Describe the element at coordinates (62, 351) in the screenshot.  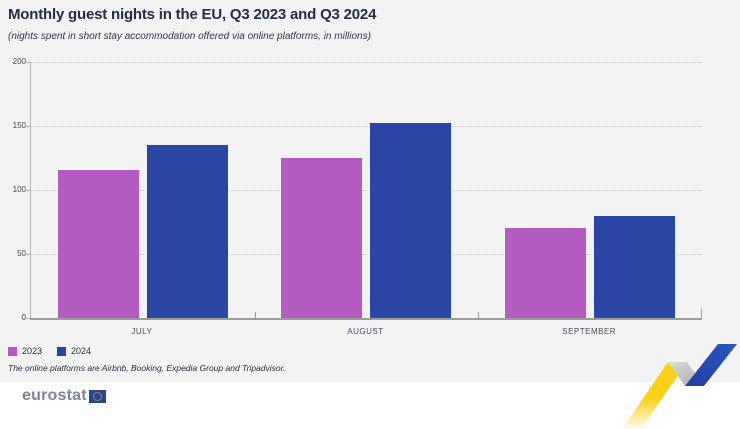
I see `legend-swatch-2024` at that location.